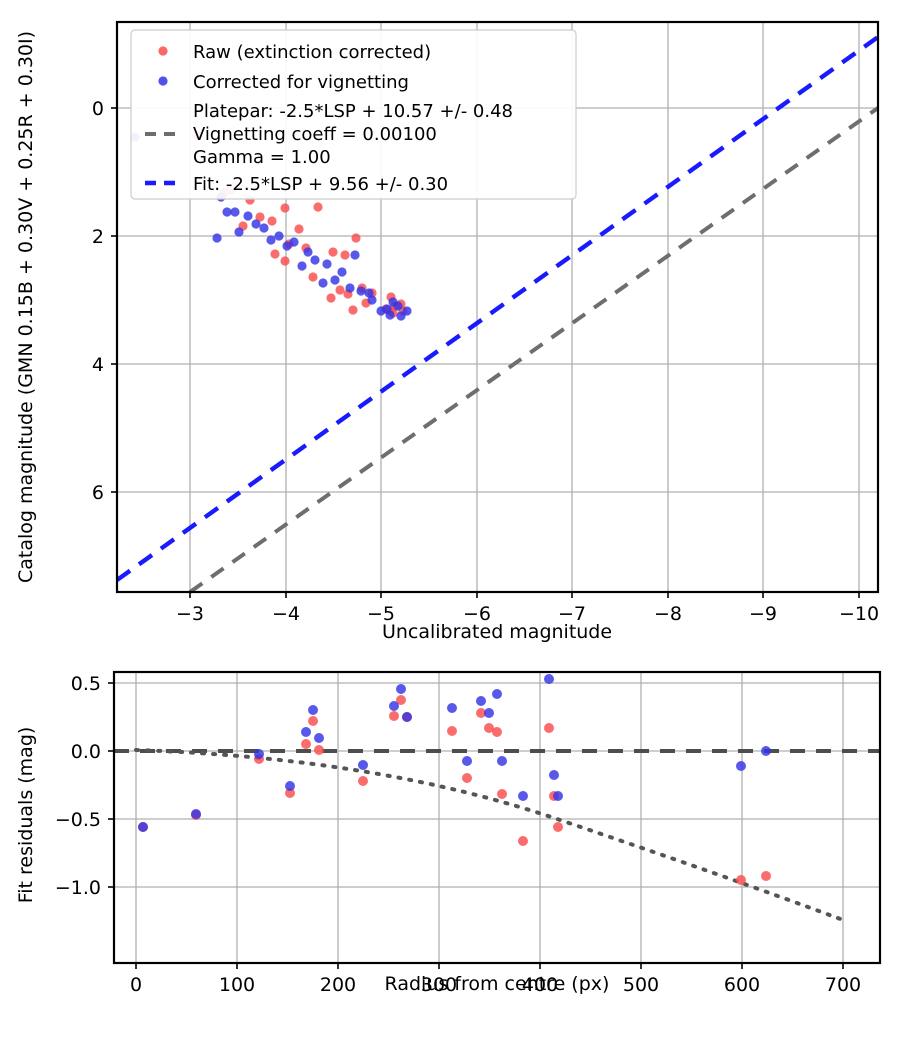 The width and height of the screenshot is (900, 1050). What do you see at coordinates (540, 985) in the screenshot?
I see `bottom-x-tick-4: 400` at bounding box center [540, 985].